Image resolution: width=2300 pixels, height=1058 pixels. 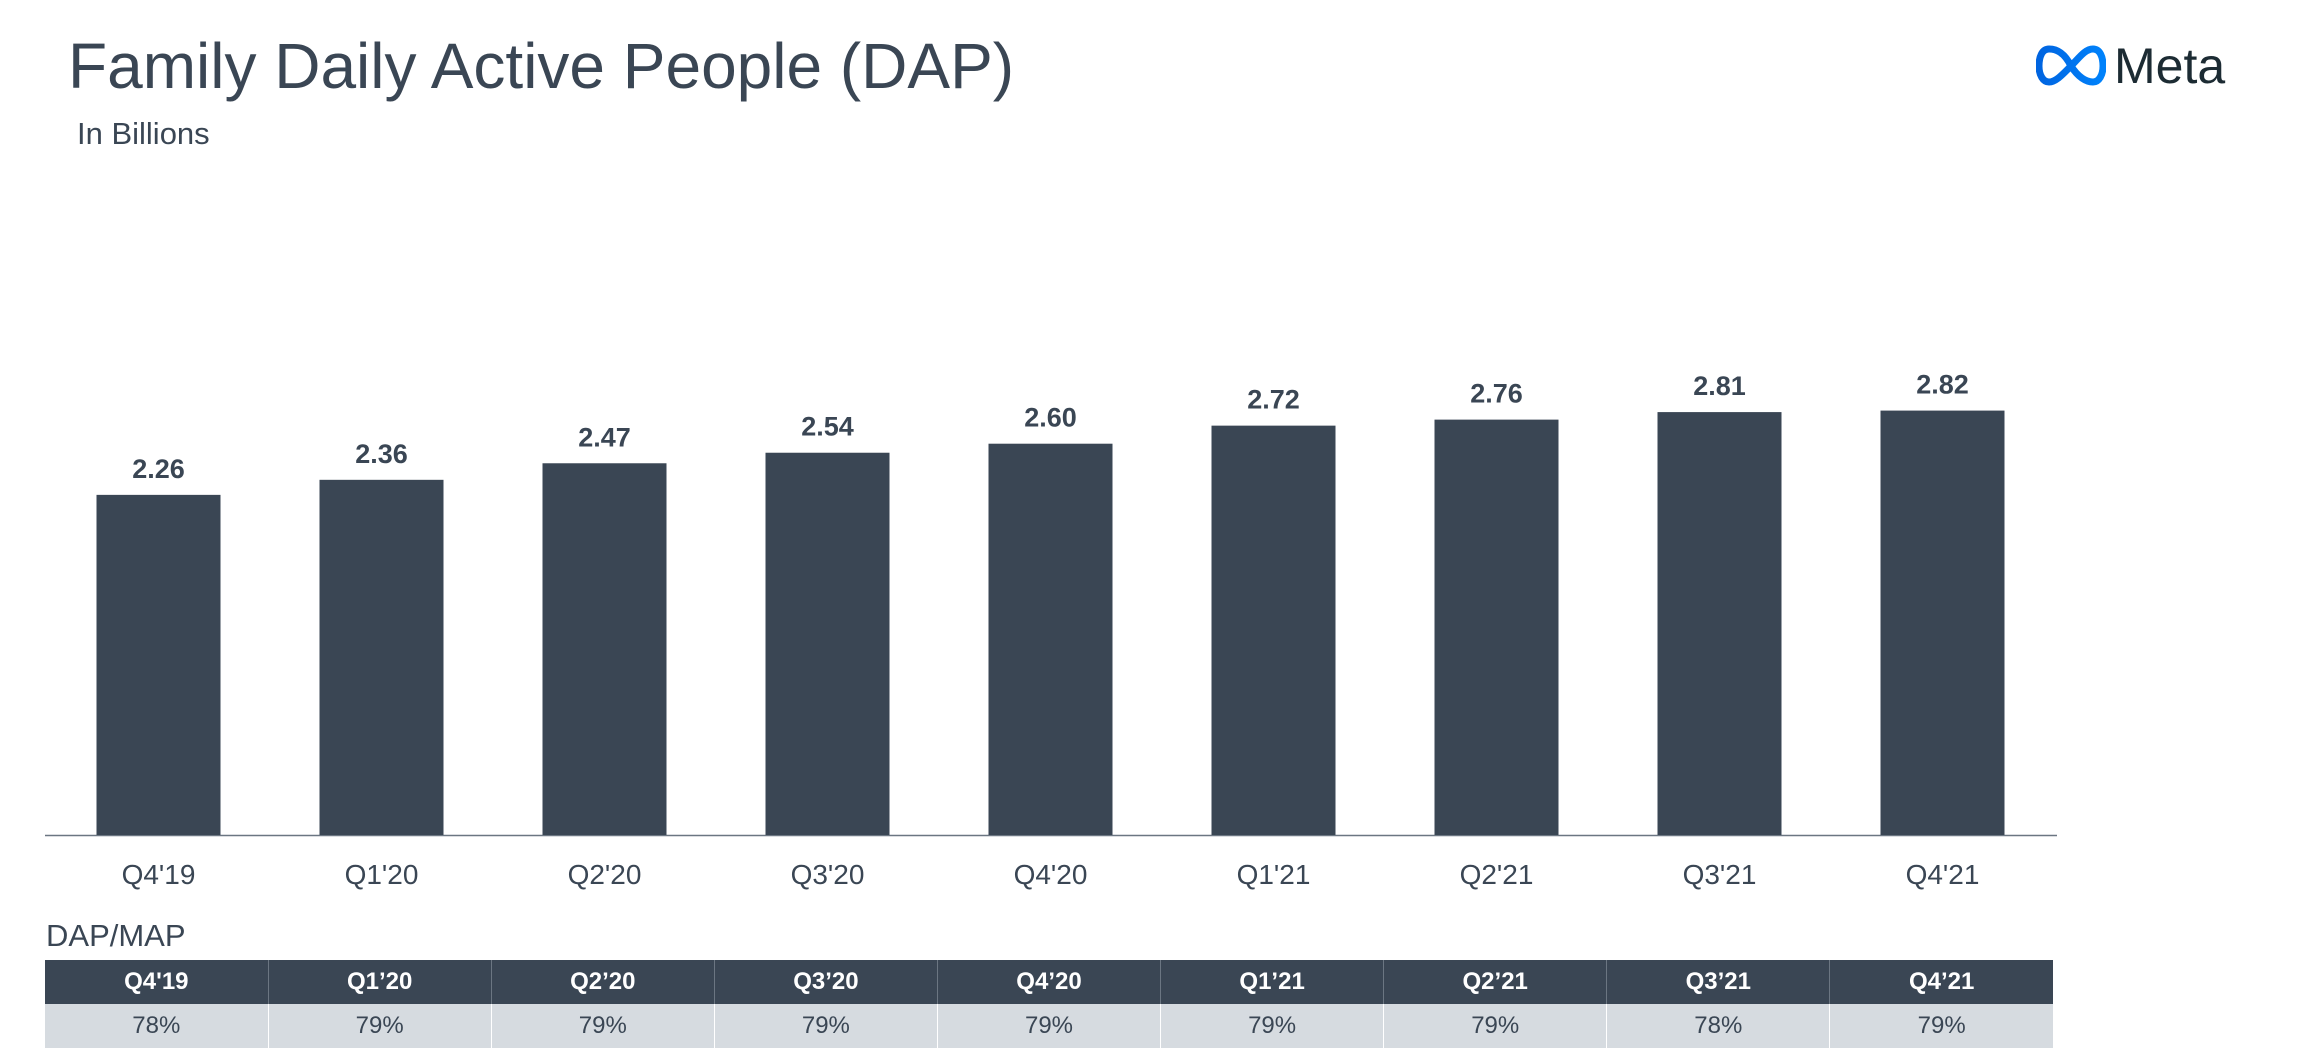 What do you see at coordinates (1050, 639) in the screenshot?
I see `bar-Q4'20` at bounding box center [1050, 639].